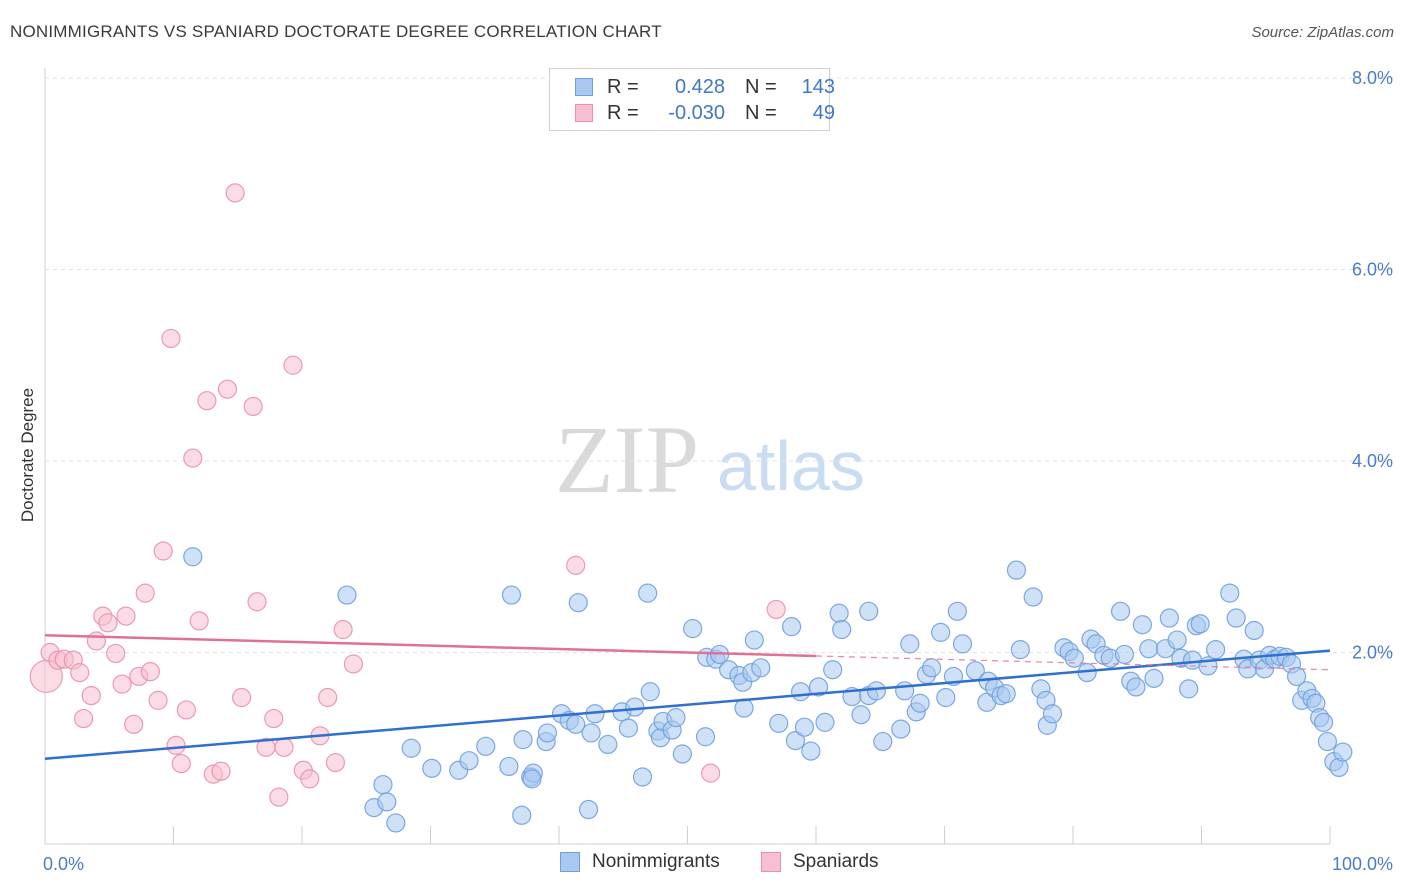  Describe the element at coordinates (584, 87) in the screenshot. I see `legend-swatch-nonimmigrants` at that location.